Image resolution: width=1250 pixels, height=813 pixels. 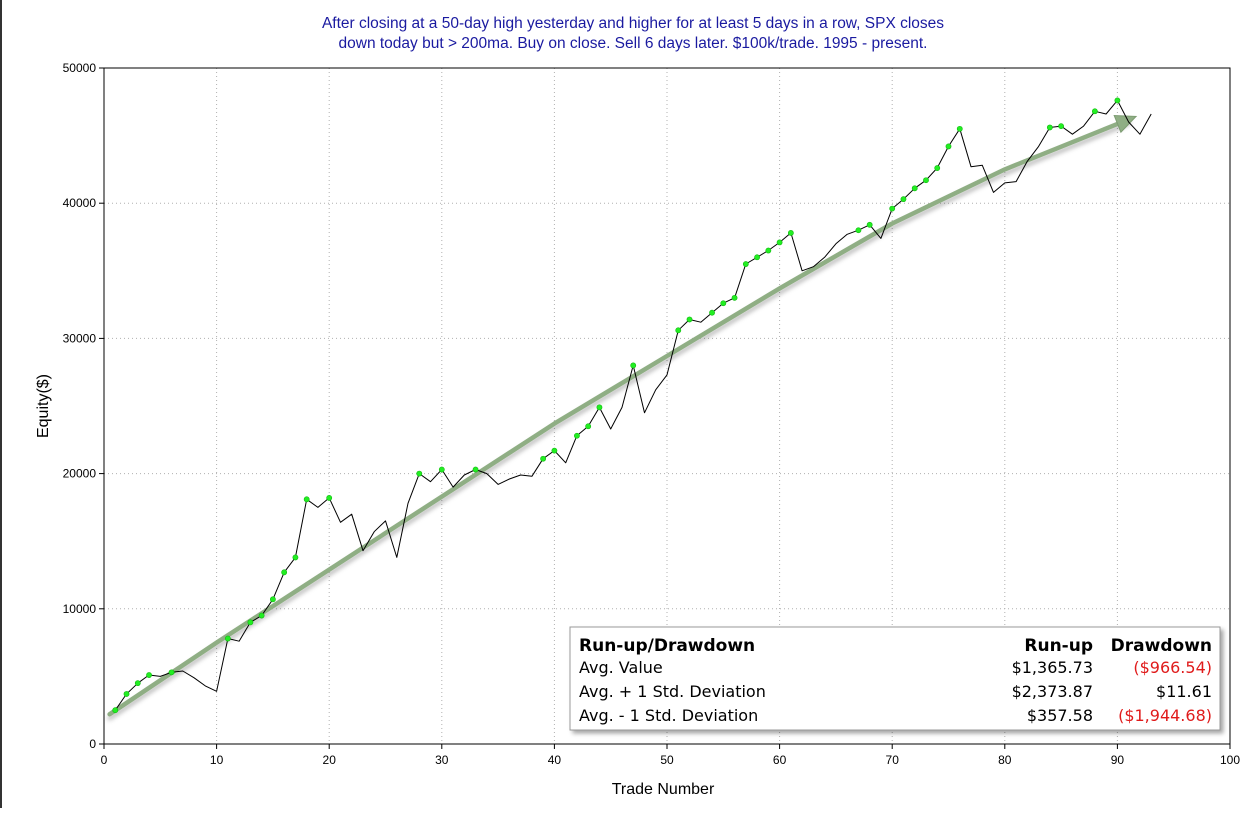 I want to click on stats-row-label: Avg. Value, so click(x=621, y=667).